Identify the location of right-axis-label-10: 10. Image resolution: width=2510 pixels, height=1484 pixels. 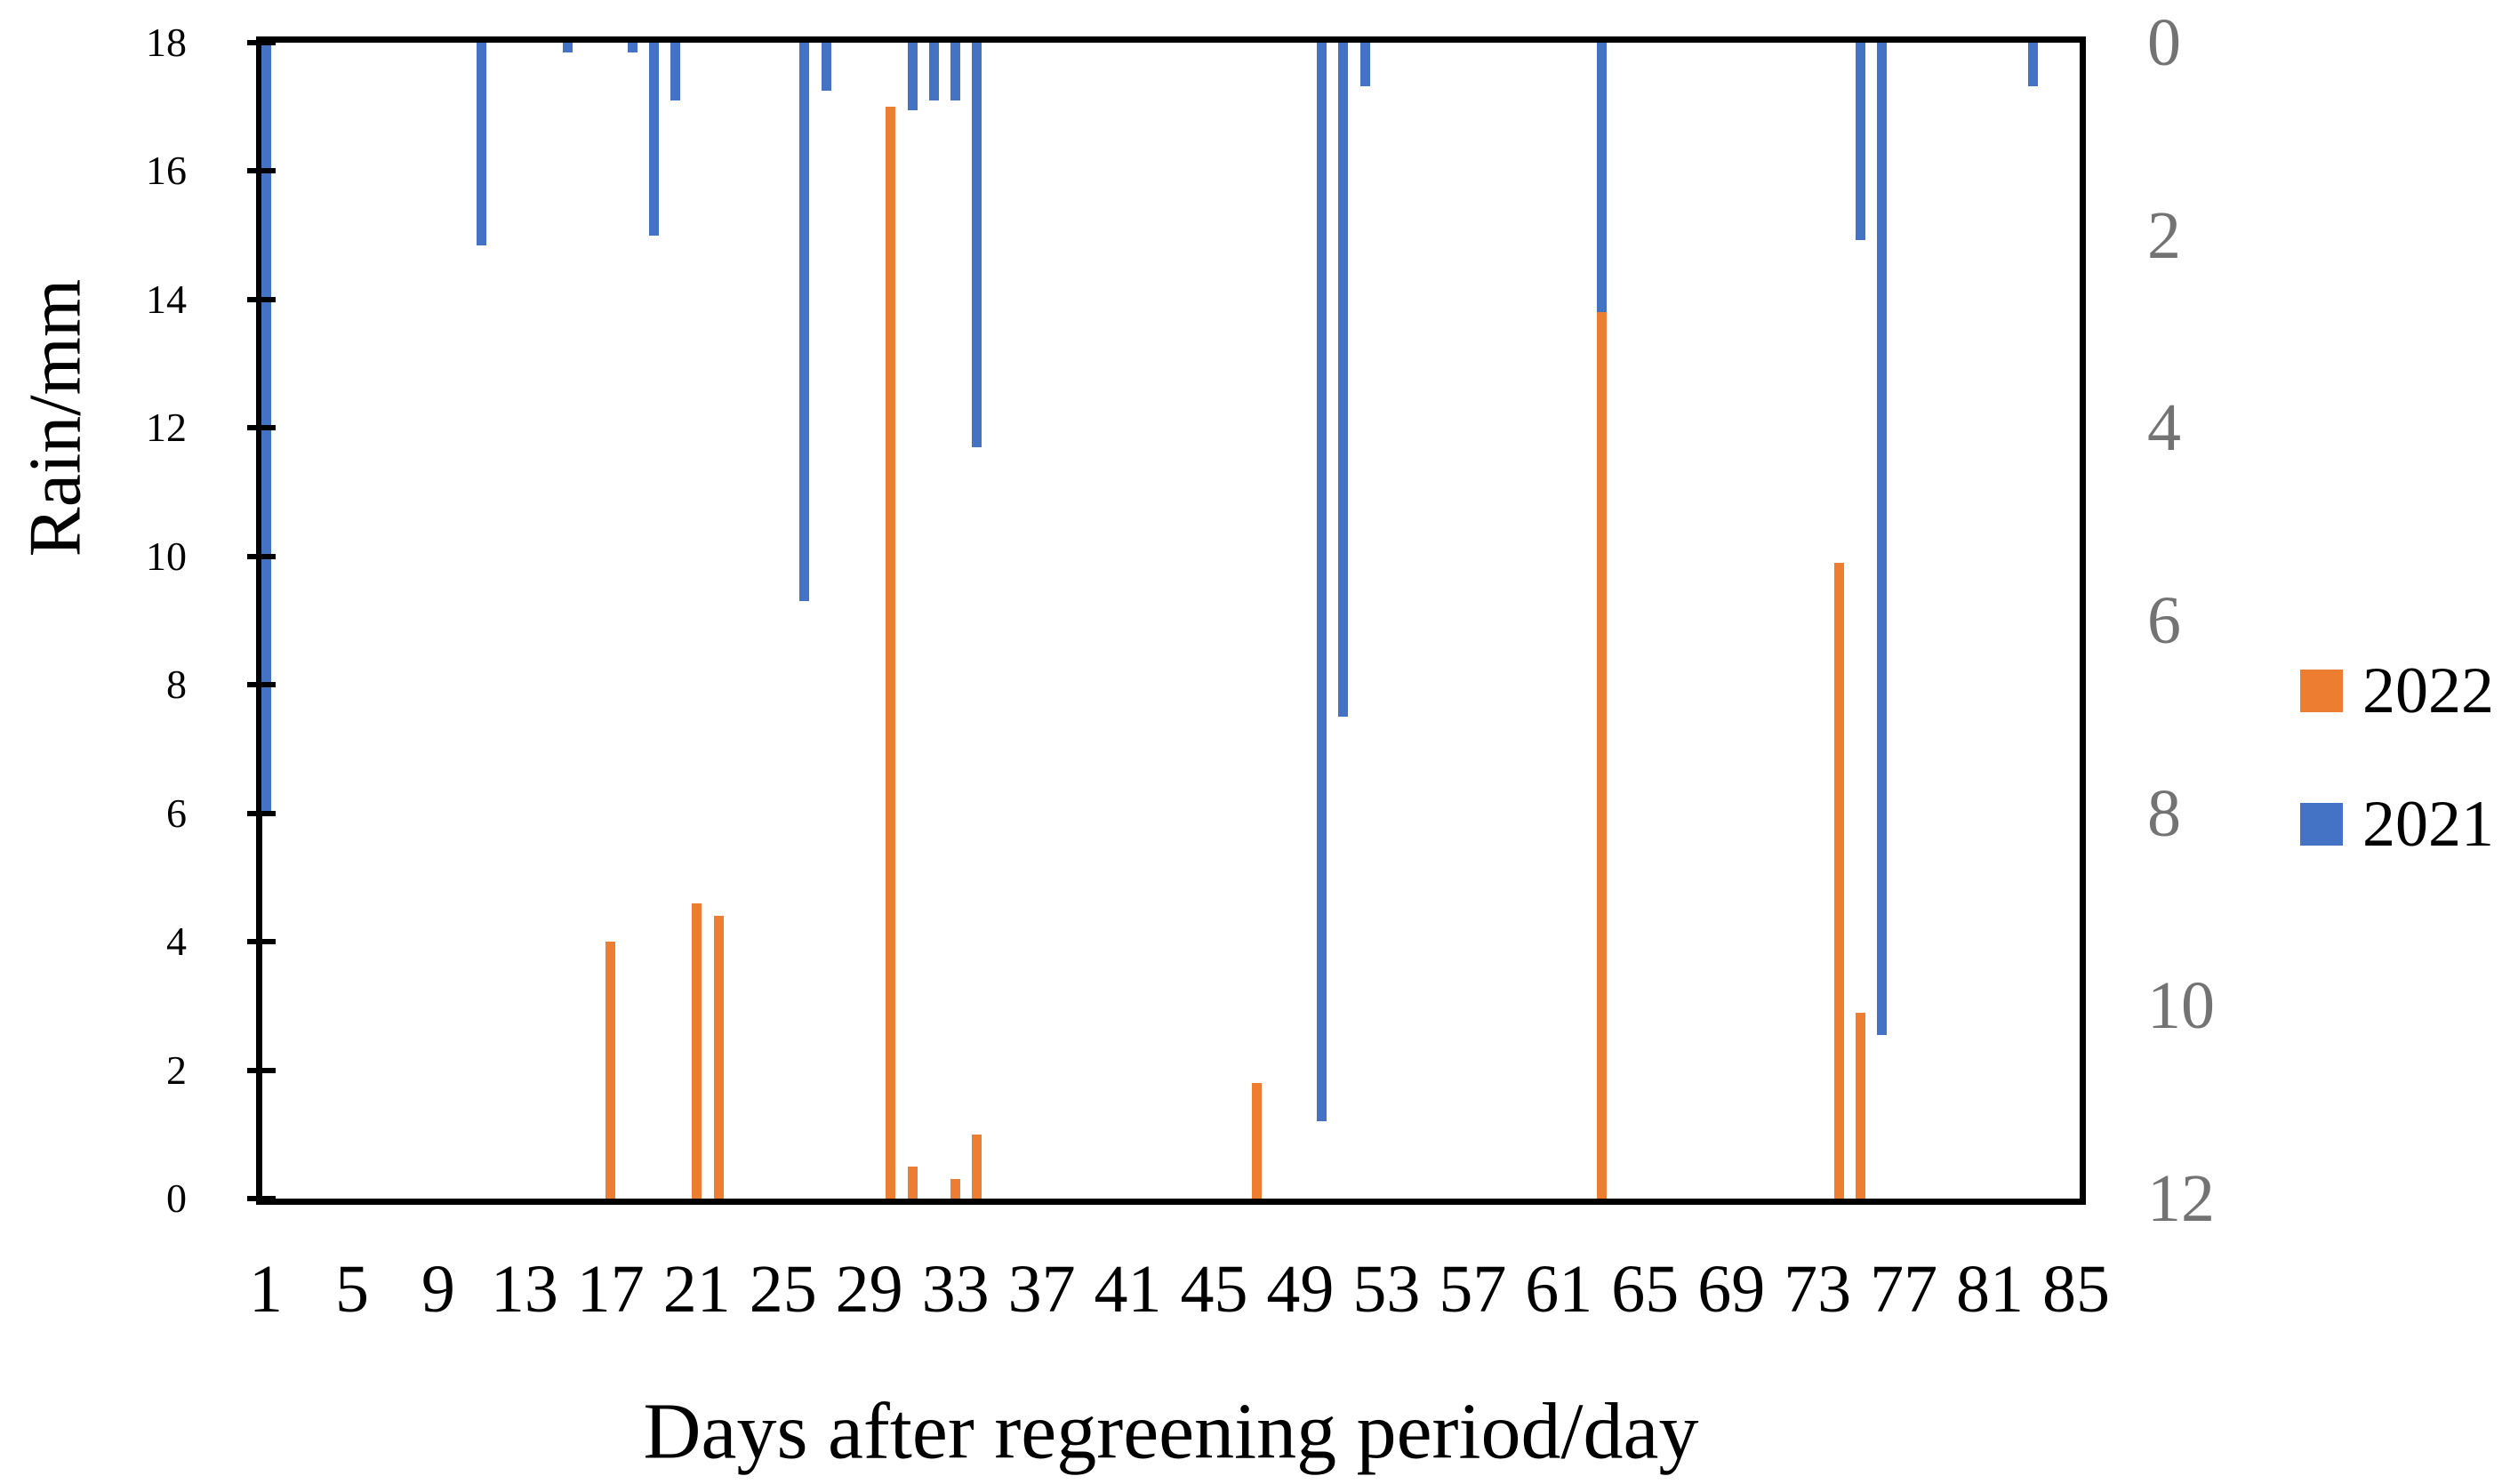
(2181, 1006).